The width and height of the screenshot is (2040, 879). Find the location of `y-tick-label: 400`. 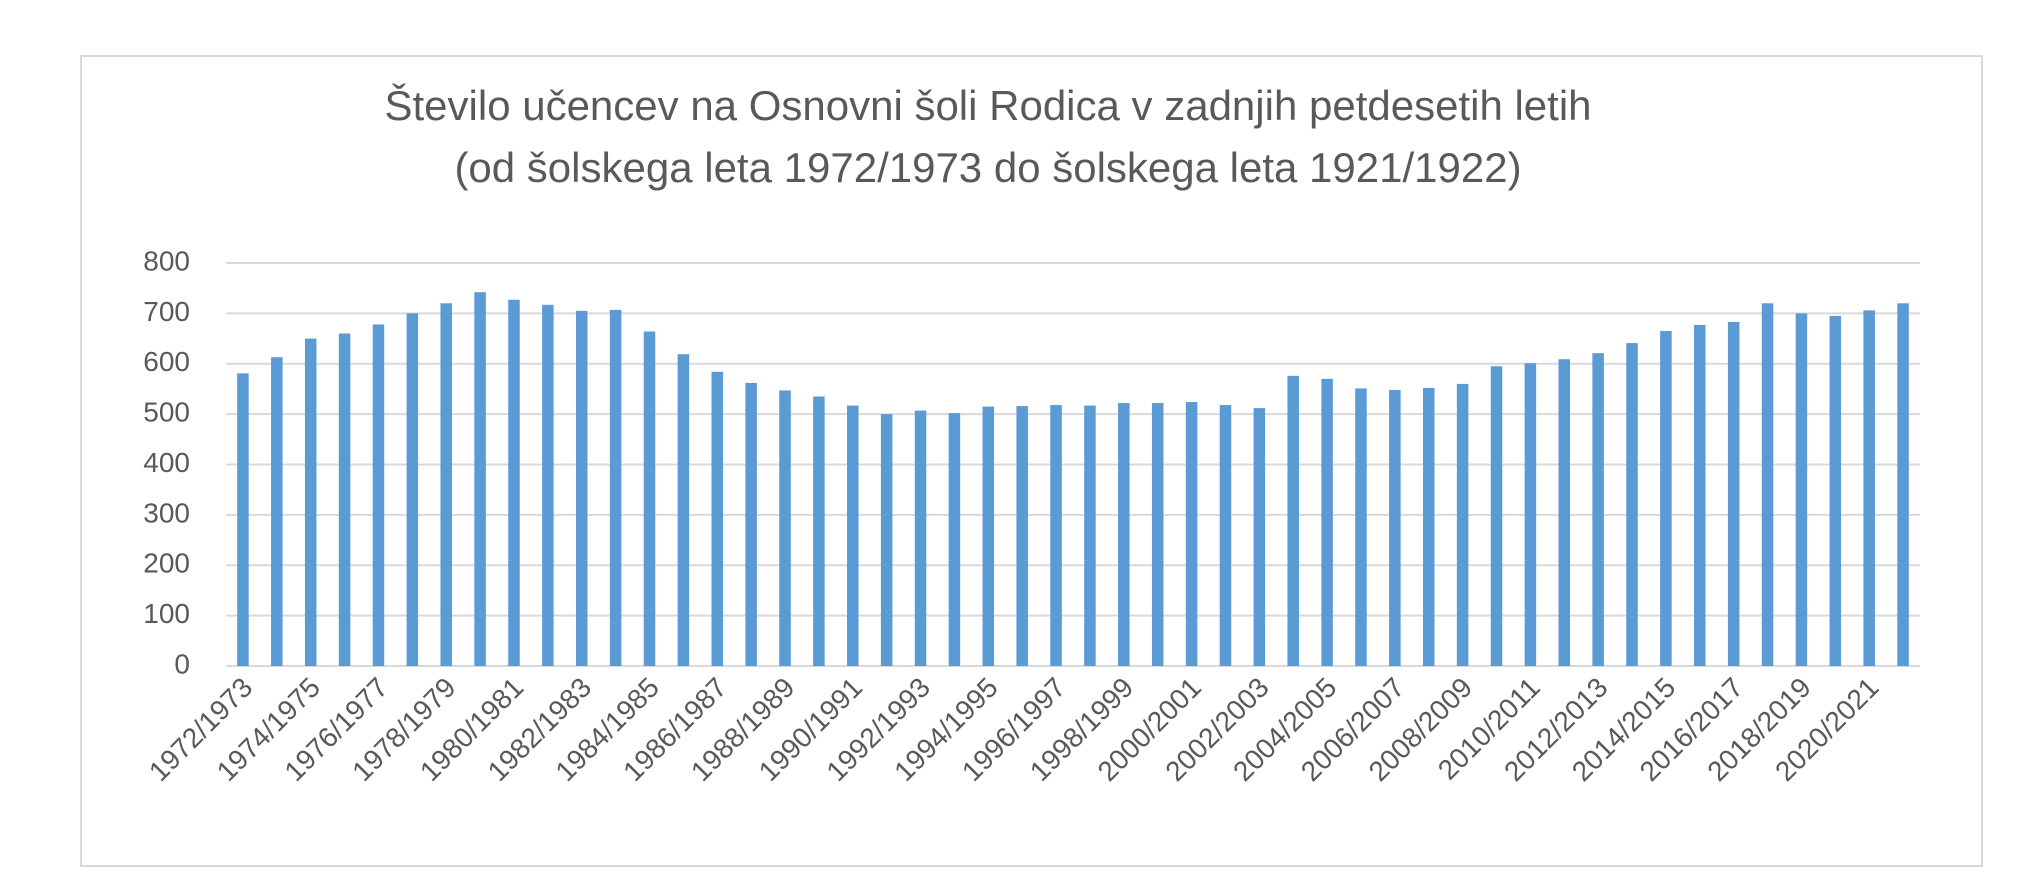

y-tick-label: 400 is located at coordinates (166, 462).